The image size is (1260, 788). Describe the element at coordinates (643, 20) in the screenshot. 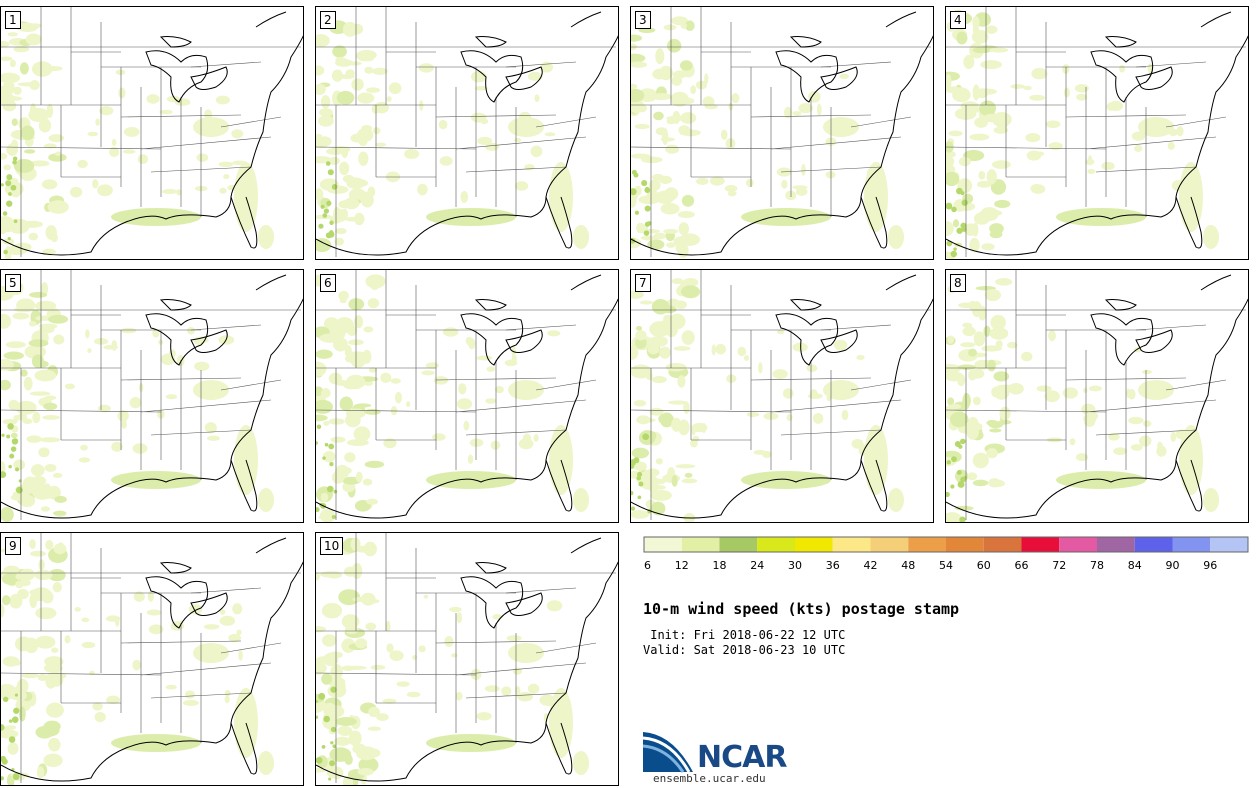

I see `panel-number: 3` at that location.